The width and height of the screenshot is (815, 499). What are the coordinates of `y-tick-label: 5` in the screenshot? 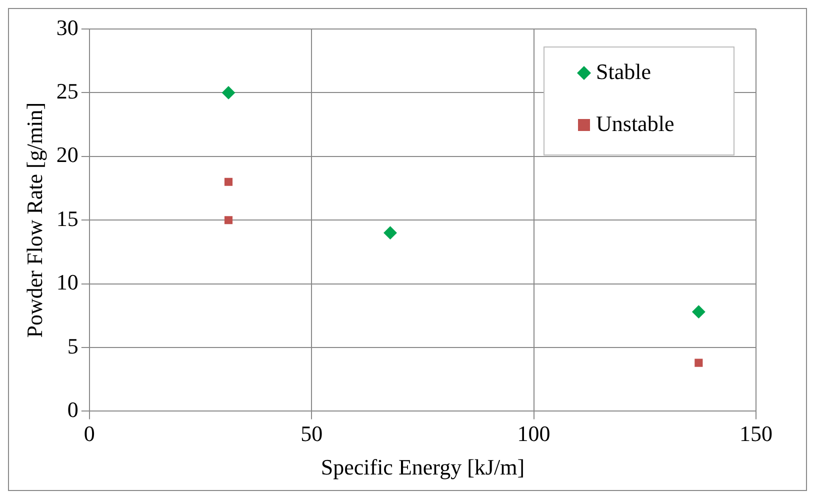 It's located at (72, 345).